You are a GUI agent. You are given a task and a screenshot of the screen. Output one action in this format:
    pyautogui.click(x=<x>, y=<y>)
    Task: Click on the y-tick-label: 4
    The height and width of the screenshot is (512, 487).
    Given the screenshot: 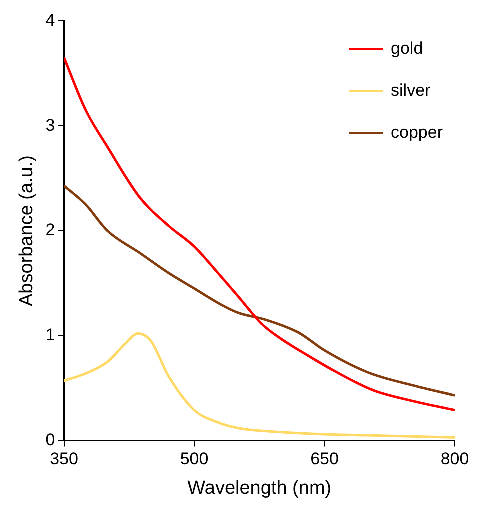 What is the action you would take?
    pyautogui.click(x=51, y=20)
    